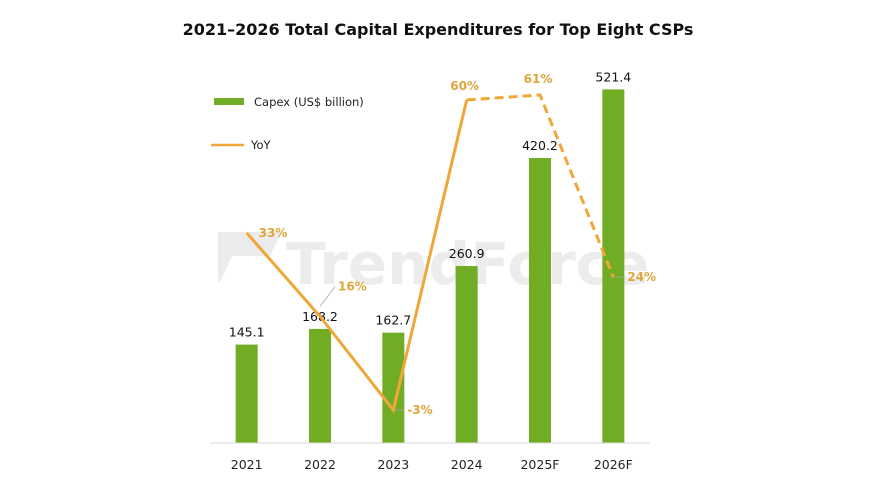  What do you see at coordinates (273, 233) in the screenshot?
I see `yoy-label-2021: 33%` at bounding box center [273, 233].